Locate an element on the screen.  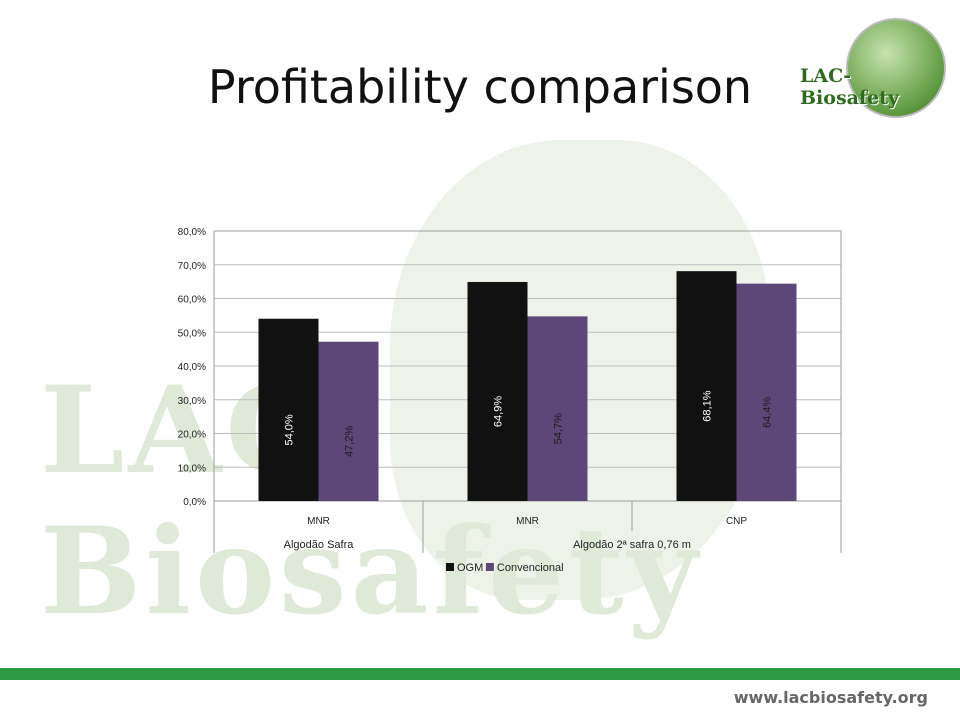
category-label: CNP is located at coordinates (736, 521).